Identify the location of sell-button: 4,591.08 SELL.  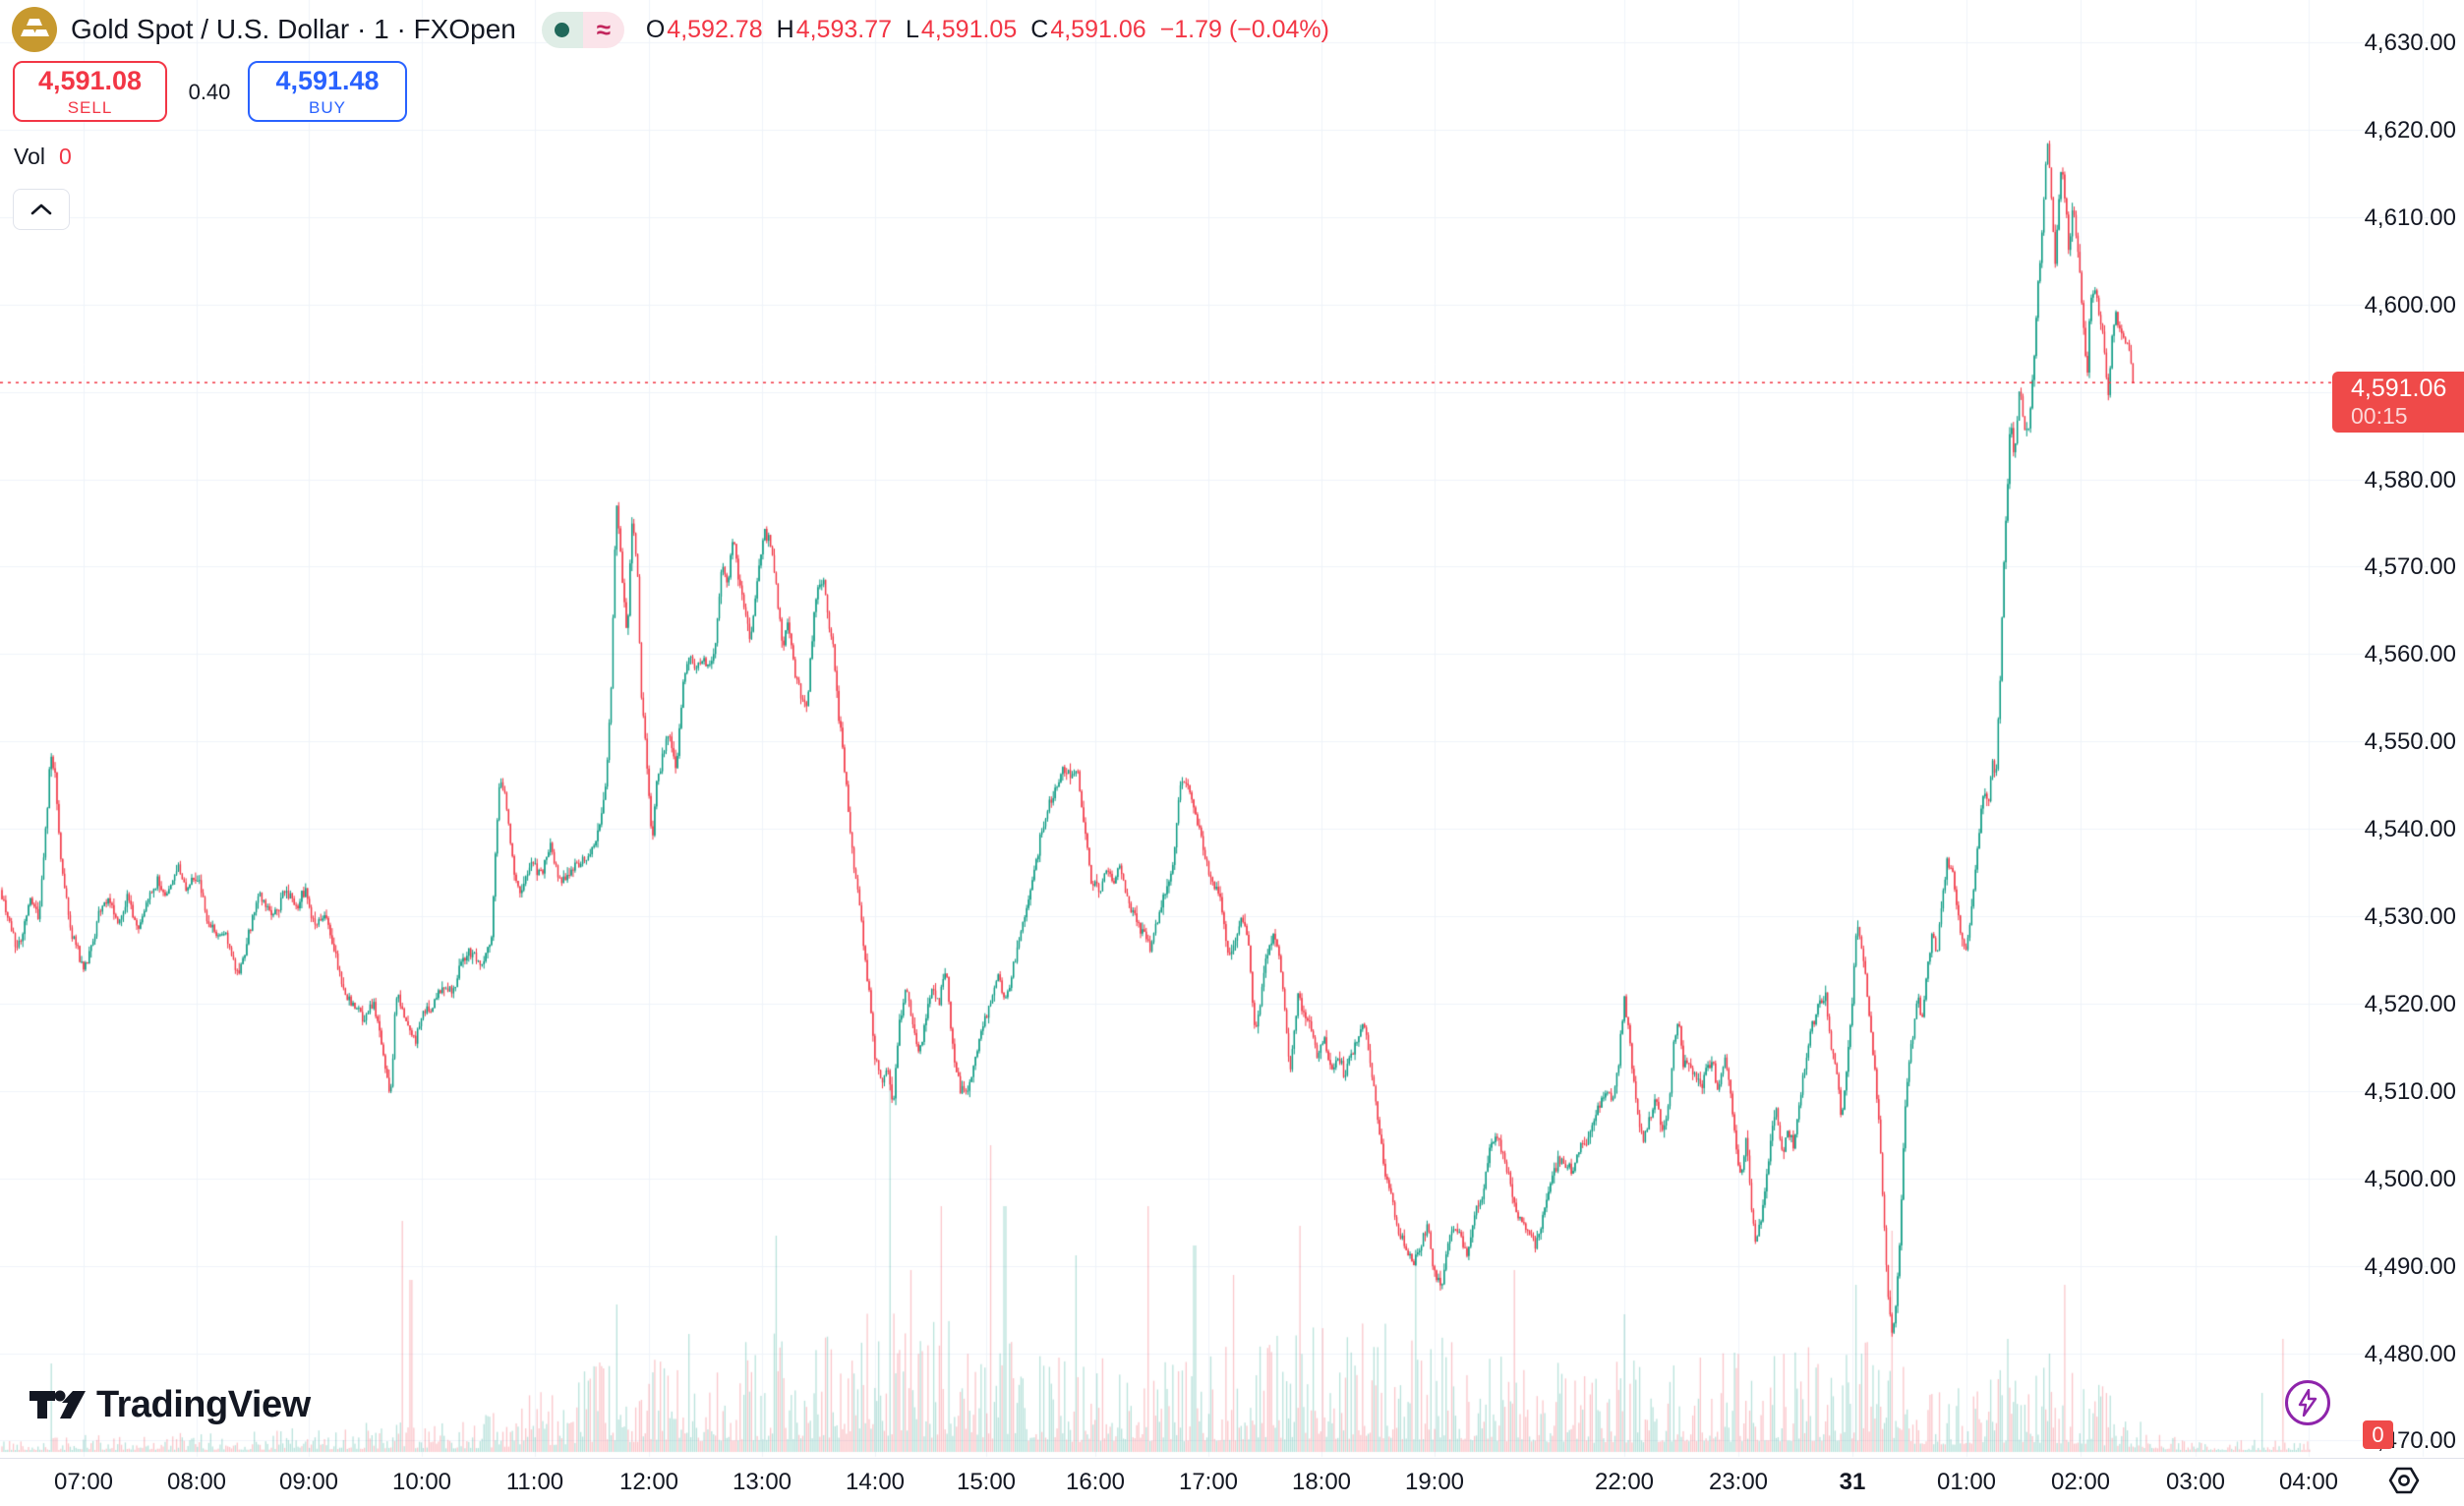
(90, 91).